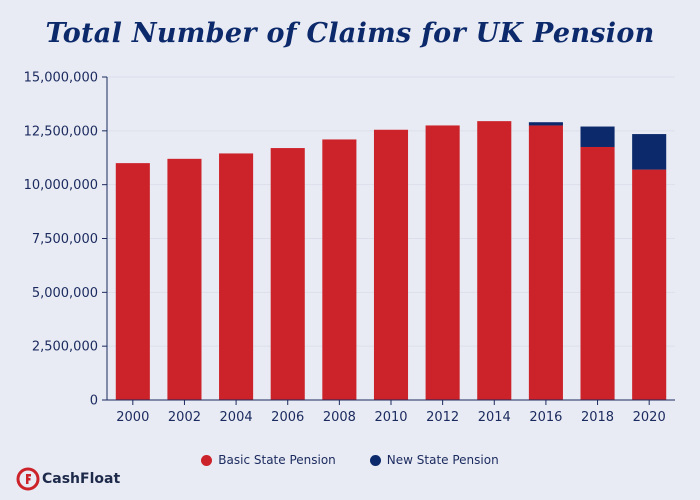  Describe the element at coordinates (597, 417) in the screenshot. I see `x-tick-label: 2018` at that location.